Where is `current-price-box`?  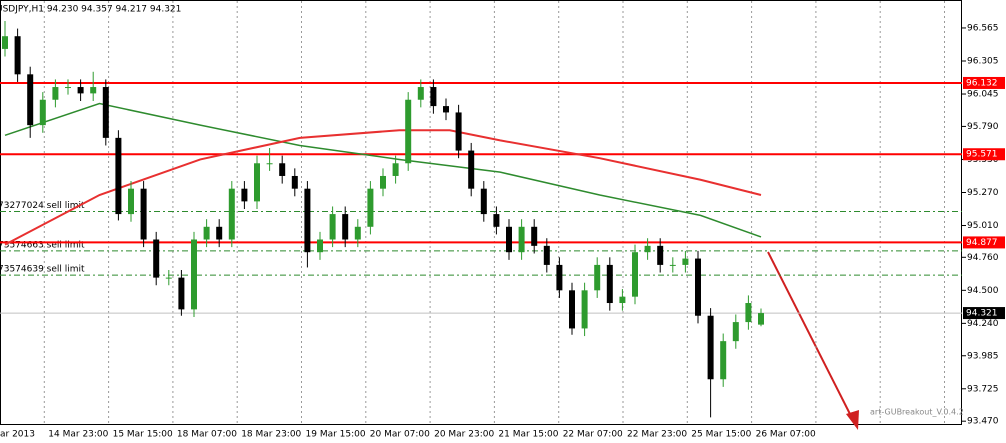 current-price-box is located at coordinates (984, 313).